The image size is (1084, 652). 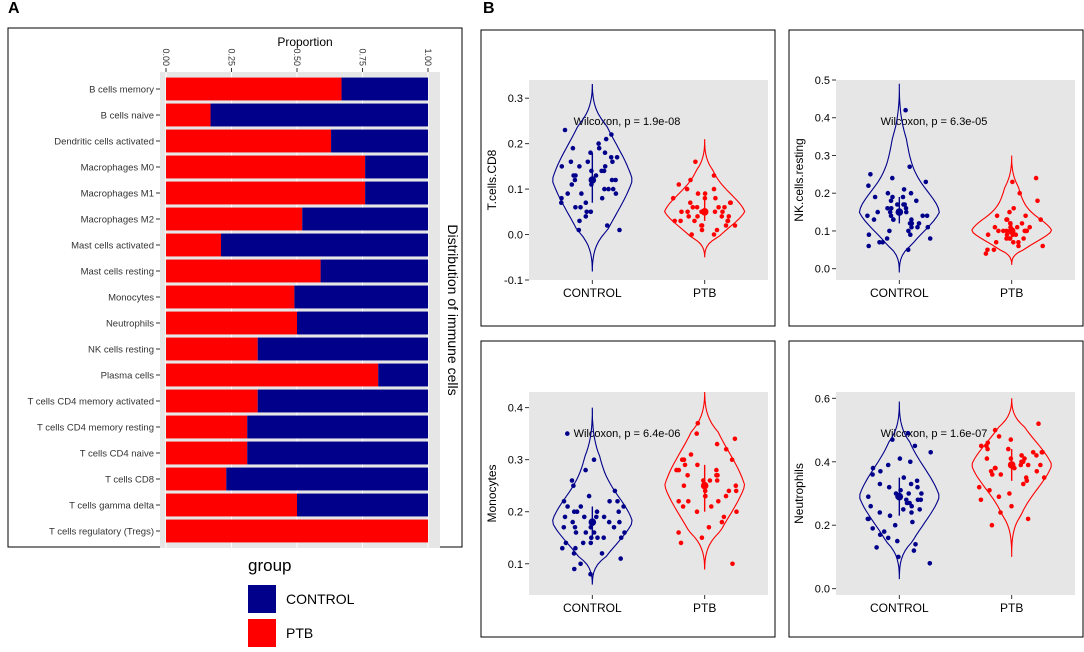 I want to click on panel-a-category-label: Macrophages M2, so click(x=117, y=220).